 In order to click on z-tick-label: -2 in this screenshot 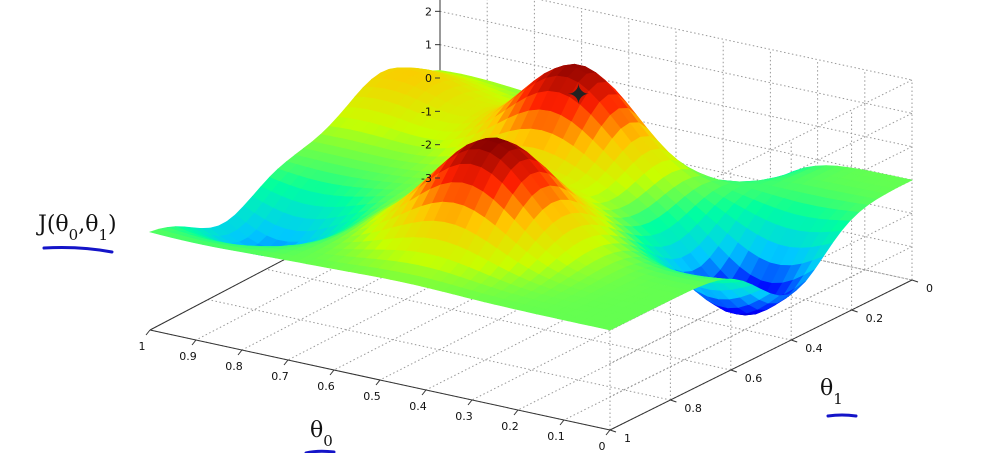, I will do `click(426, 145)`.